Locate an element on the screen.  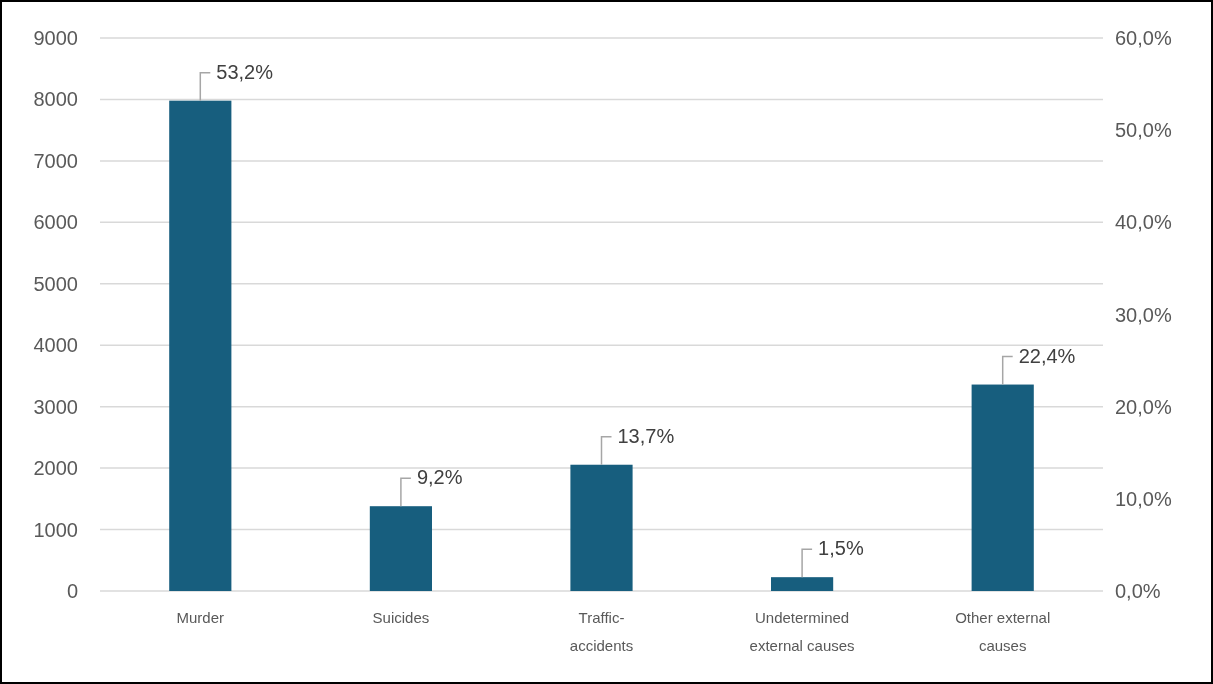
y2-tick-label: 50,0% is located at coordinates (1143, 130).